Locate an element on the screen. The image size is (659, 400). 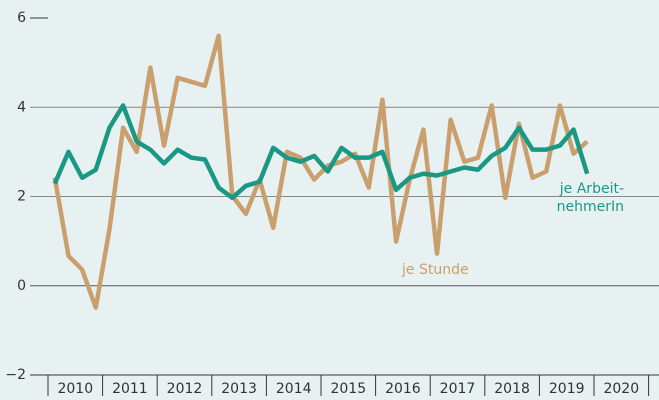
x-tick-label: 2016 is located at coordinates (403, 389).